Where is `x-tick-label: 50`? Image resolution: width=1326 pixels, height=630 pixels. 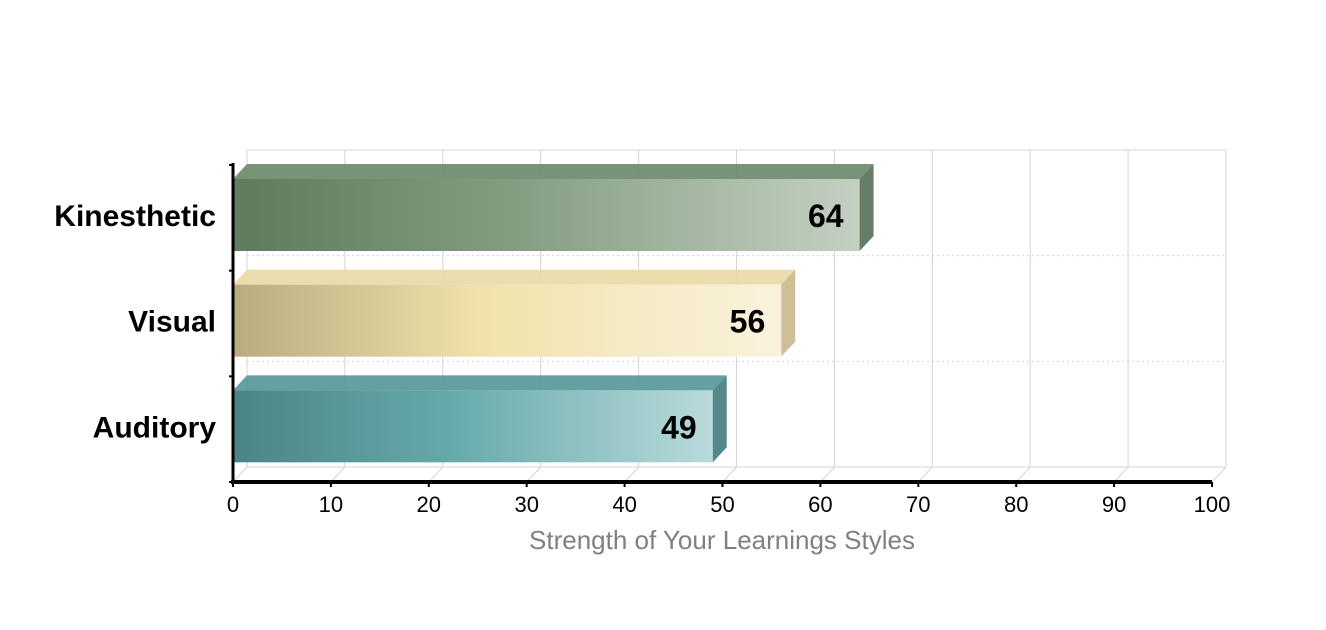 x-tick-label: 50 is located at coordinates (722, 504).